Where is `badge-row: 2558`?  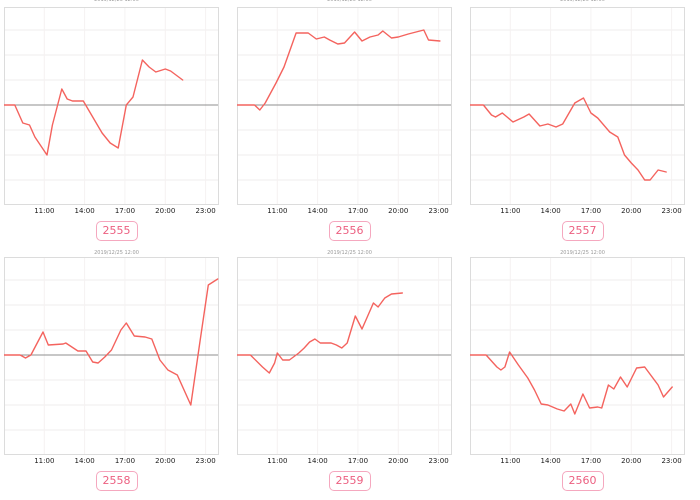 badge-row: 2558 is located at coordinates (116, 480).